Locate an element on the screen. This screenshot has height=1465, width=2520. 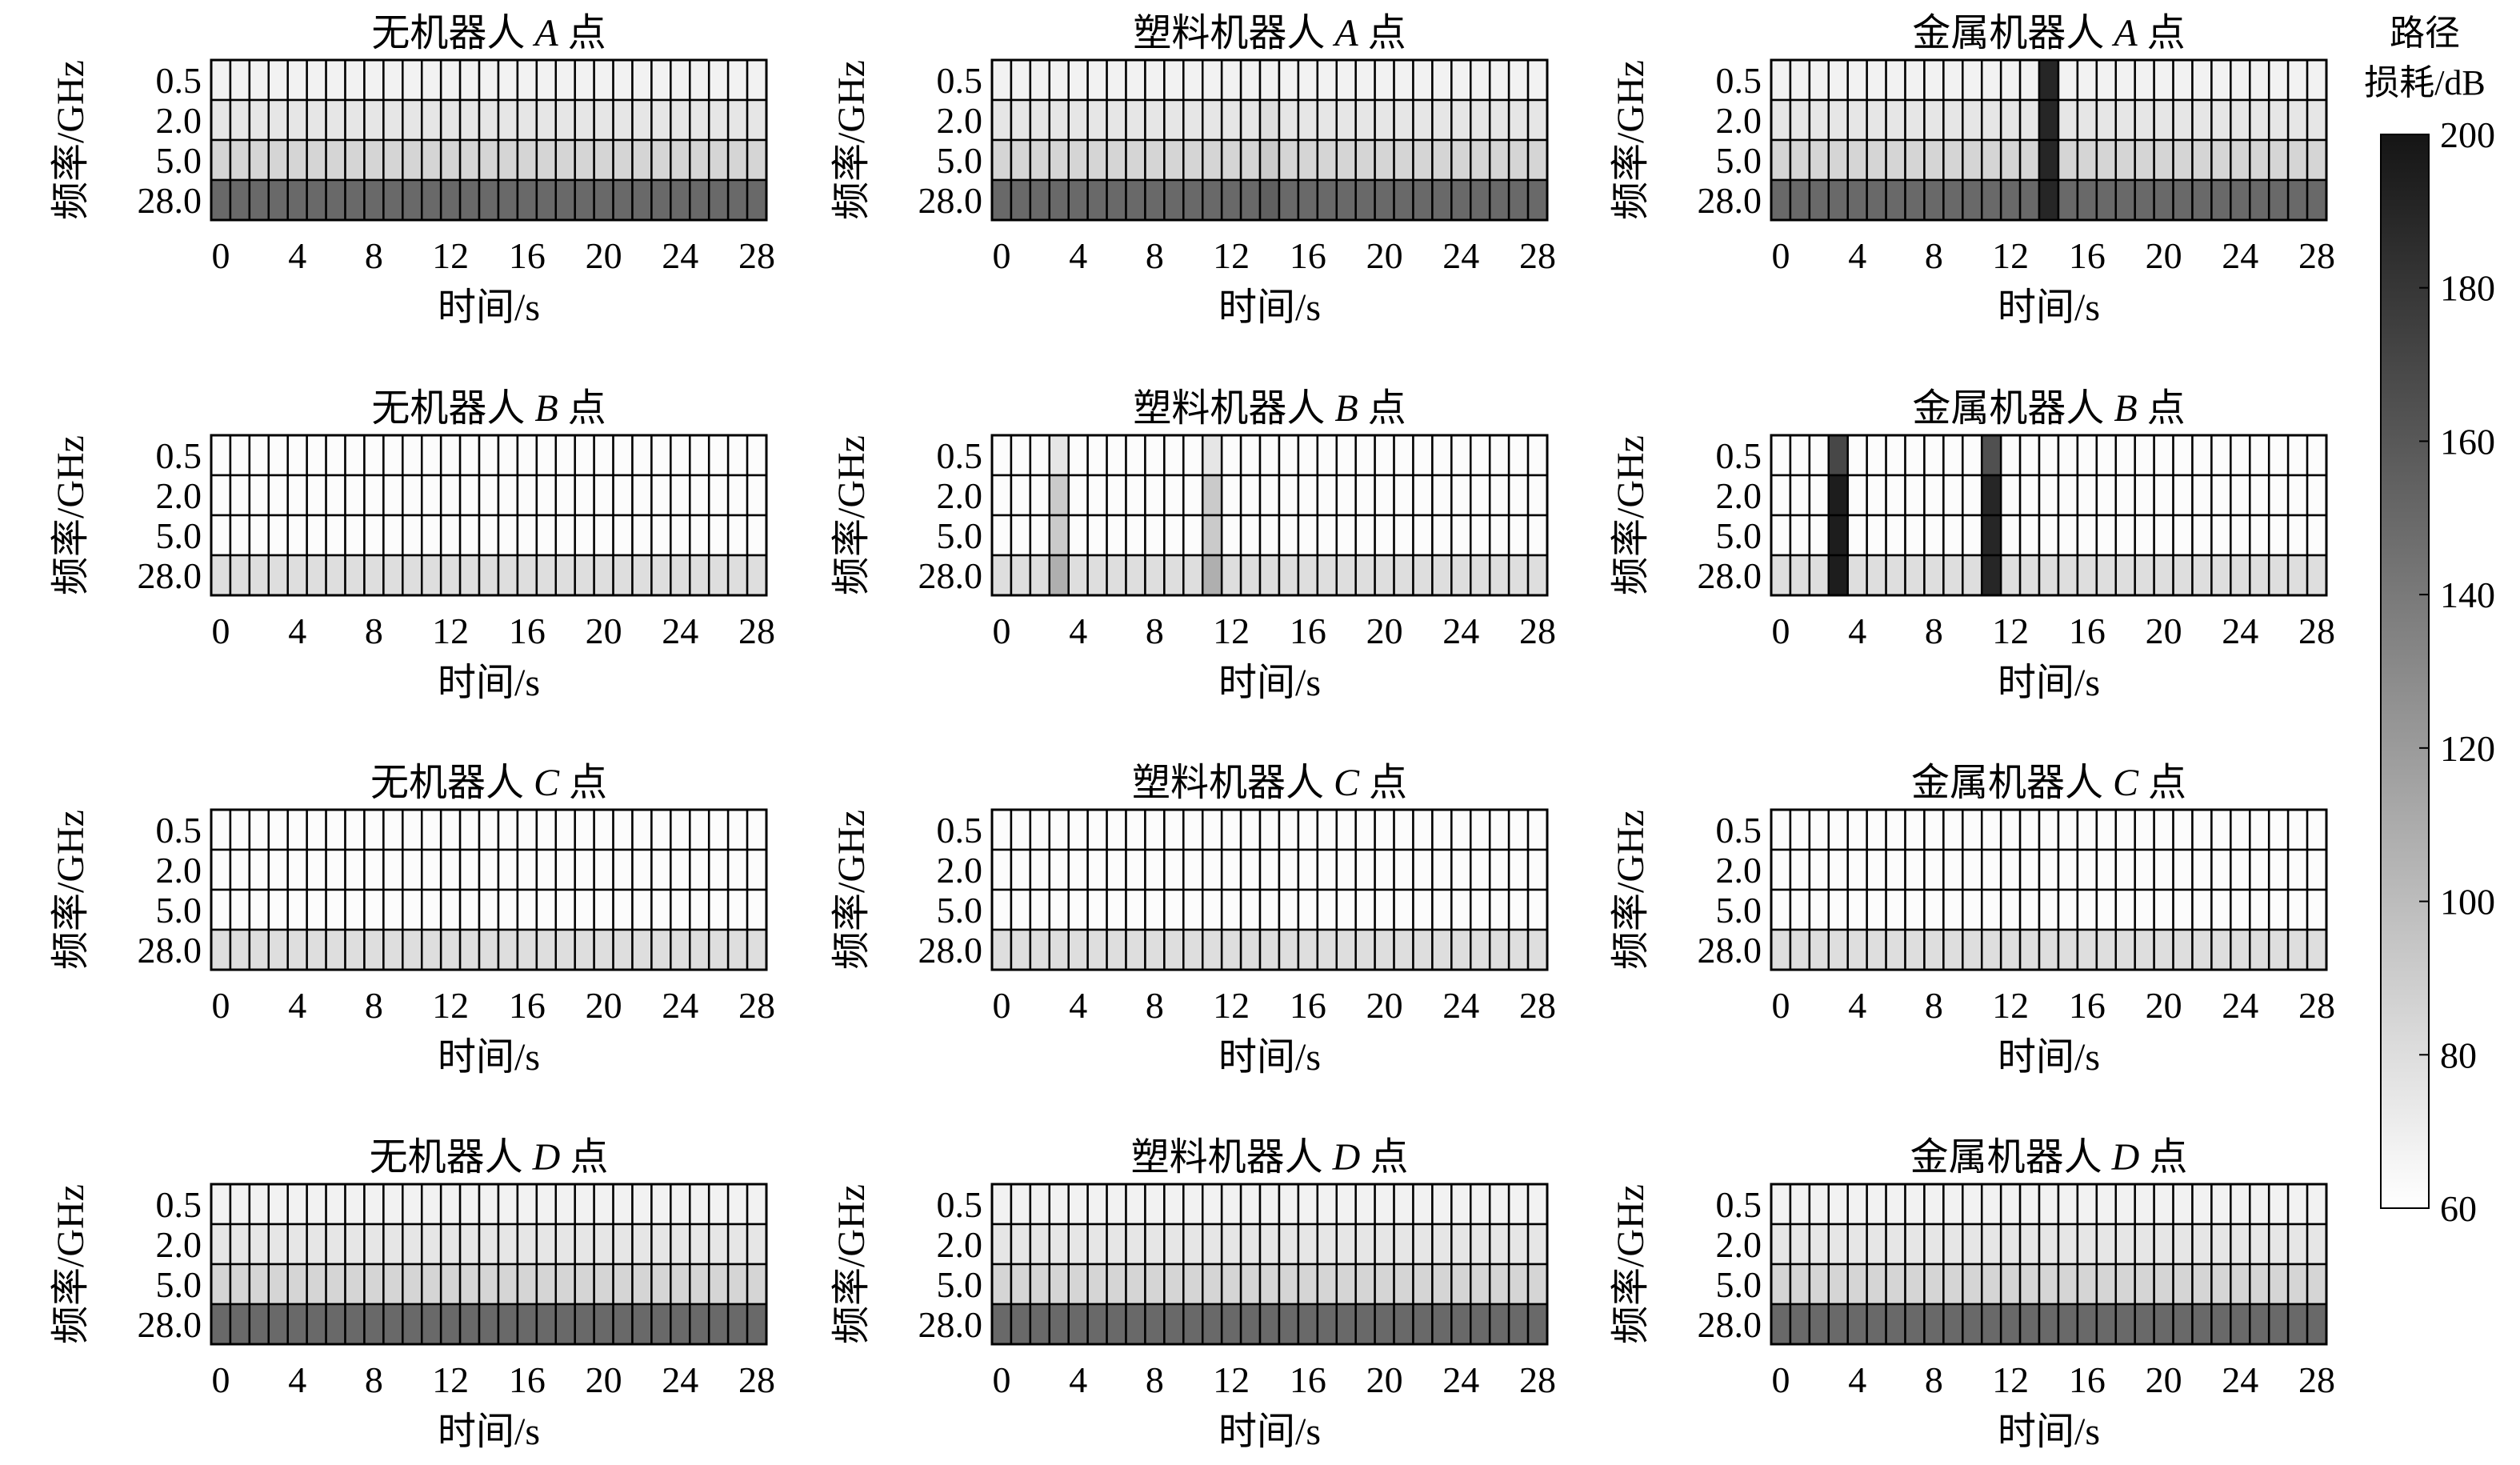
y-tick-label: 5.0 is located at coordinates (1739, 1284).